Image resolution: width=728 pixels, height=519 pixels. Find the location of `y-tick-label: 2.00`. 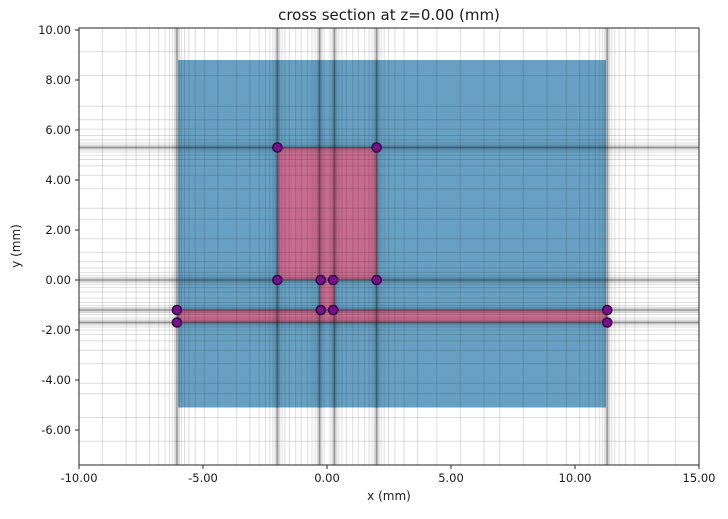

y-tick-label: 2.00 is located at coordinates (58, 230).